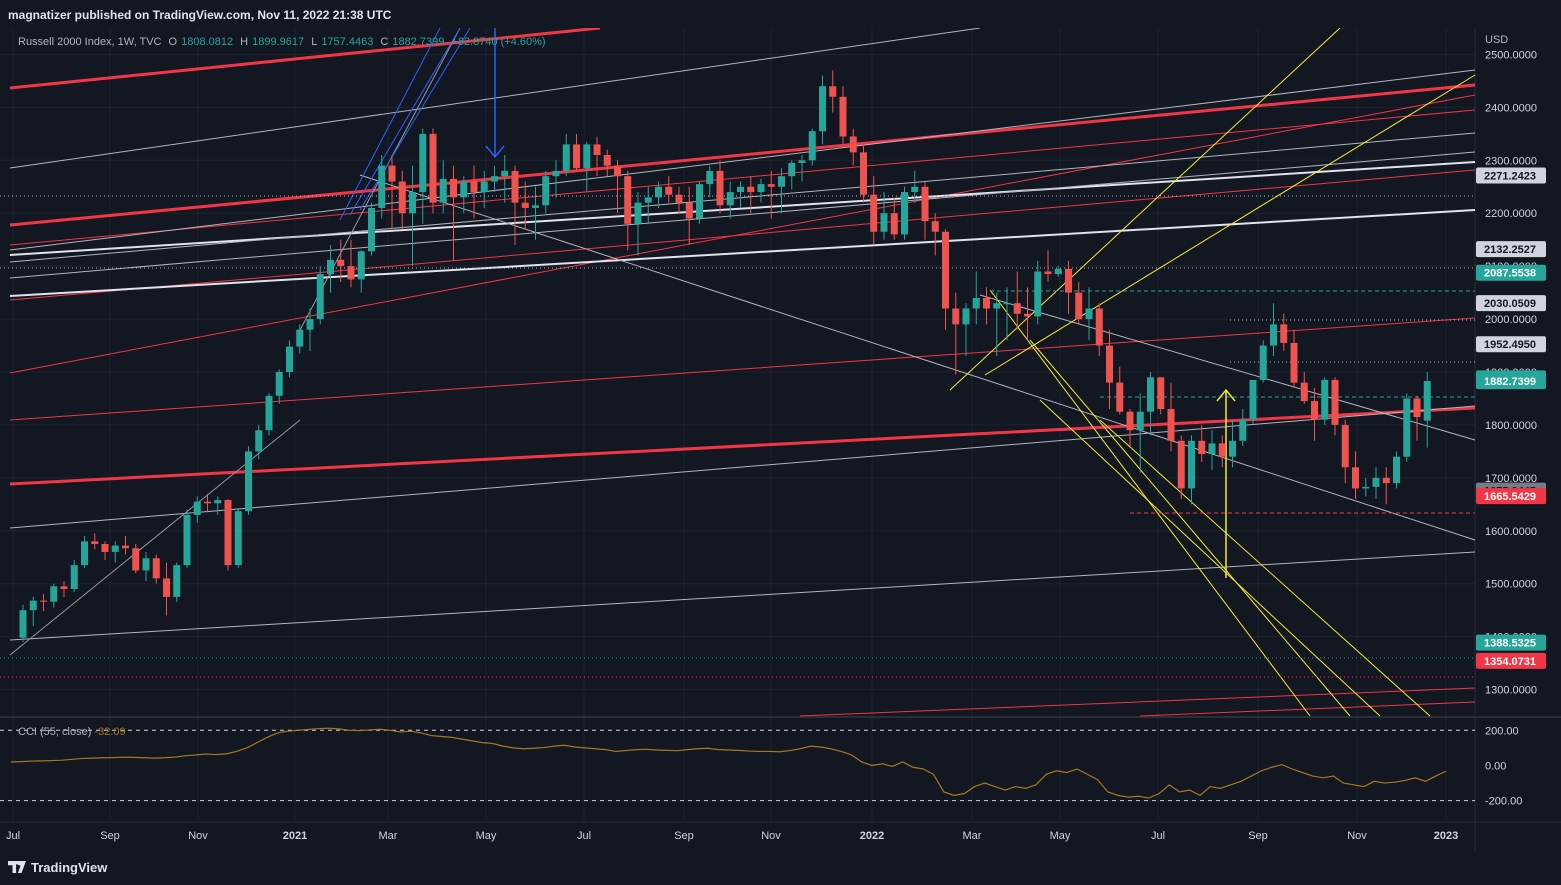 This screenshot has width=1561, height=885. I want to click on cci-tick-label: 0.00, so click(1495, 766).